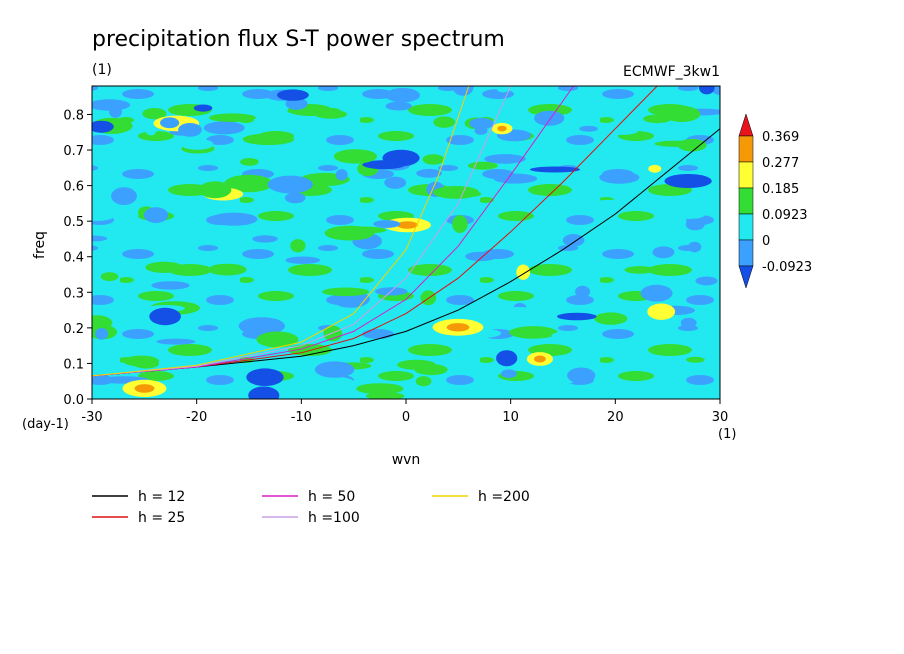 The width and height of the screenshot is (904, 654). Describe the element at coordinates (40, 245) in the screenshot. I see `y-axis-label: freq` at that location.